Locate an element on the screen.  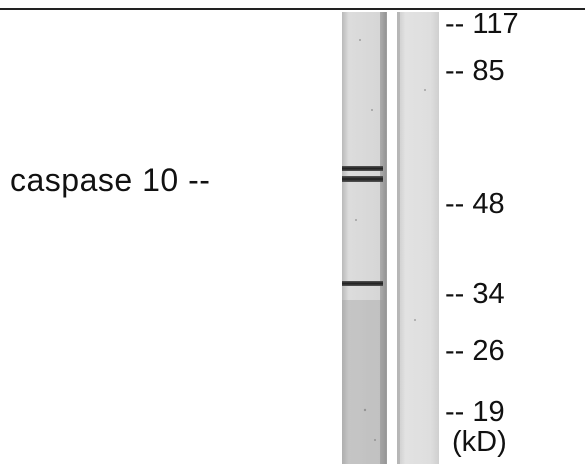
band-caspase-10-upper is located at coordinates (362, 168).